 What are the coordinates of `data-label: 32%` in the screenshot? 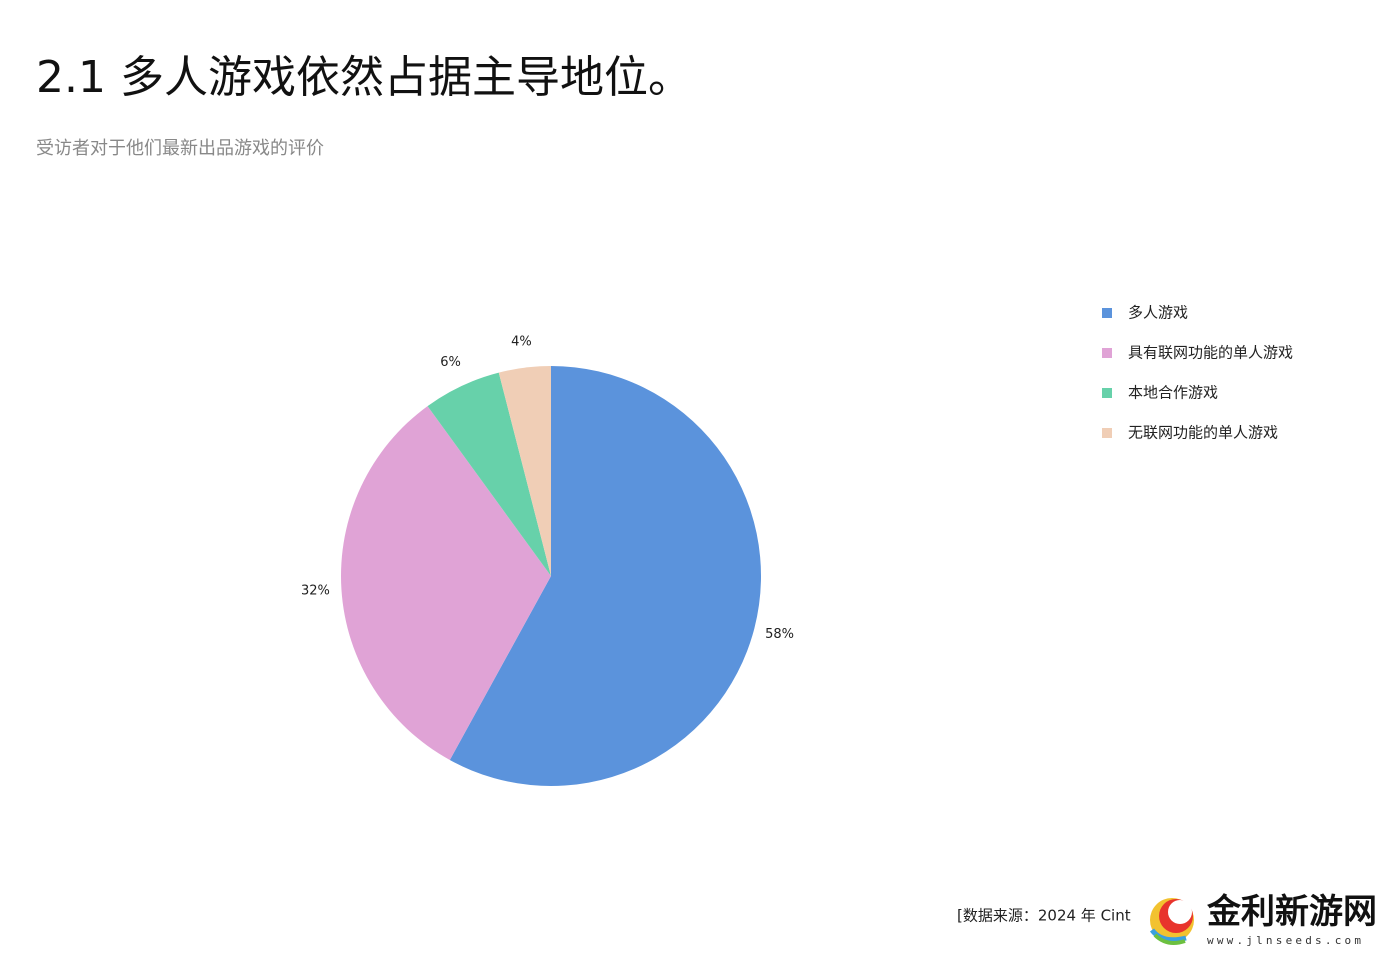 It's located at (315, 590).